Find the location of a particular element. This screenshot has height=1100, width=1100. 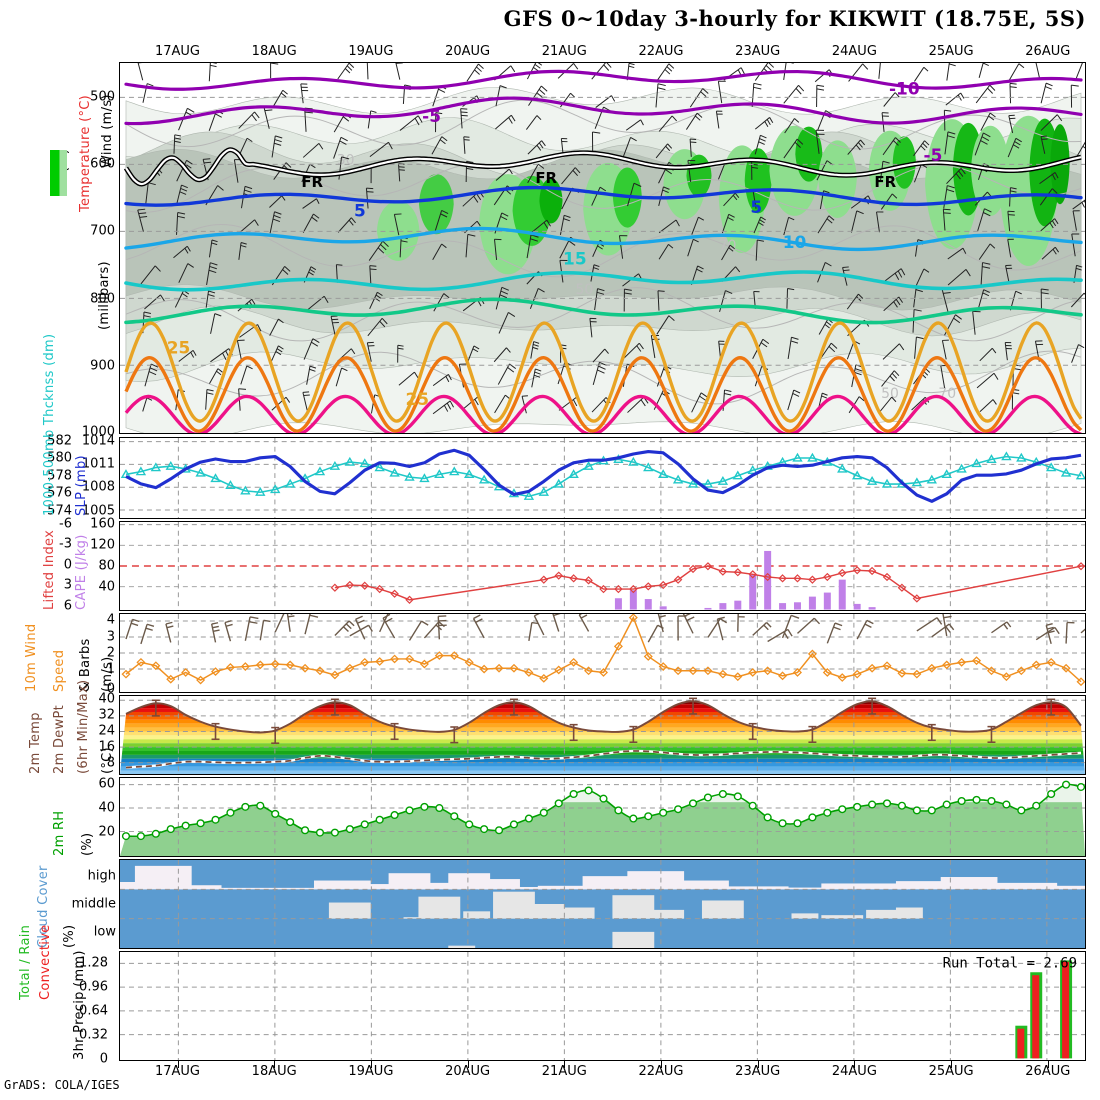

x-axis-tickmarks is located at coordinates (550, 1064).